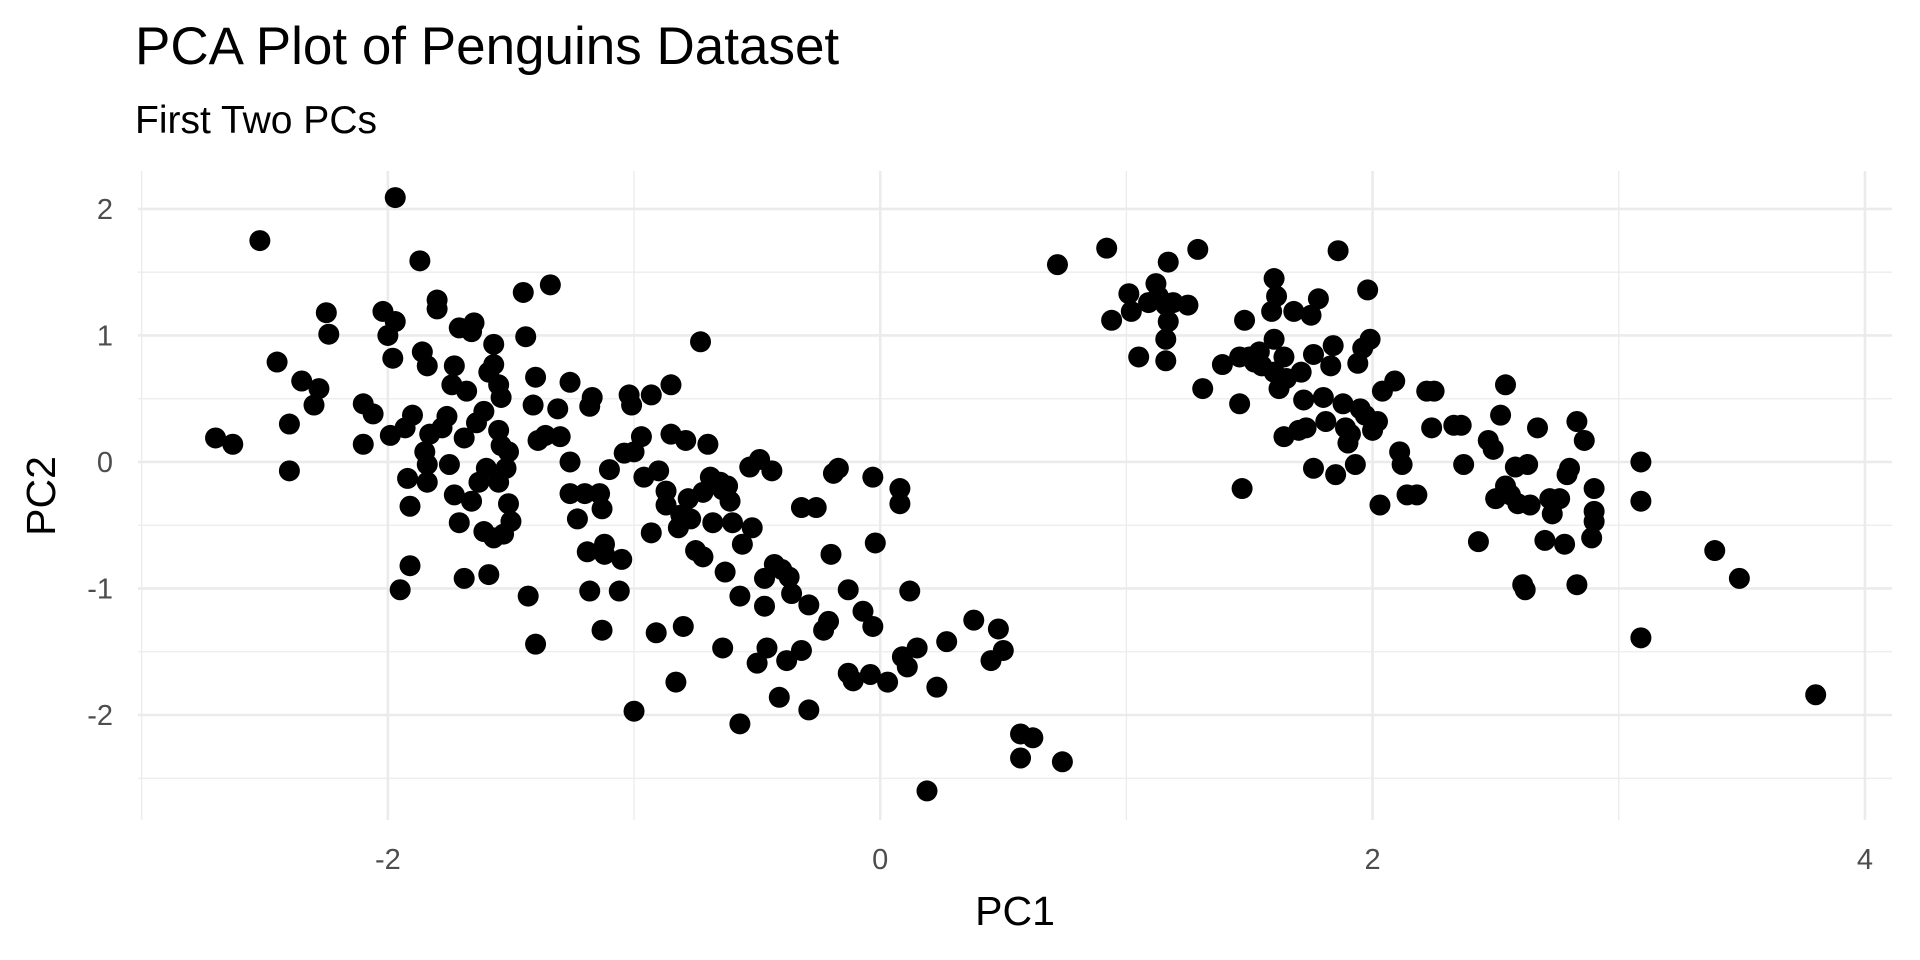  Describe the element at coordinates (388, 860) in the screenshot. I see `x-tick-label: -2` at that location.